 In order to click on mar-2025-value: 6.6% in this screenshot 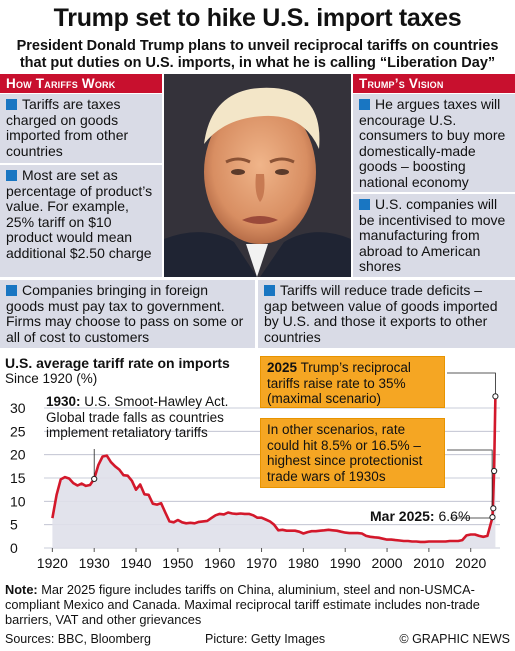, I will do `click(454, 516)`.